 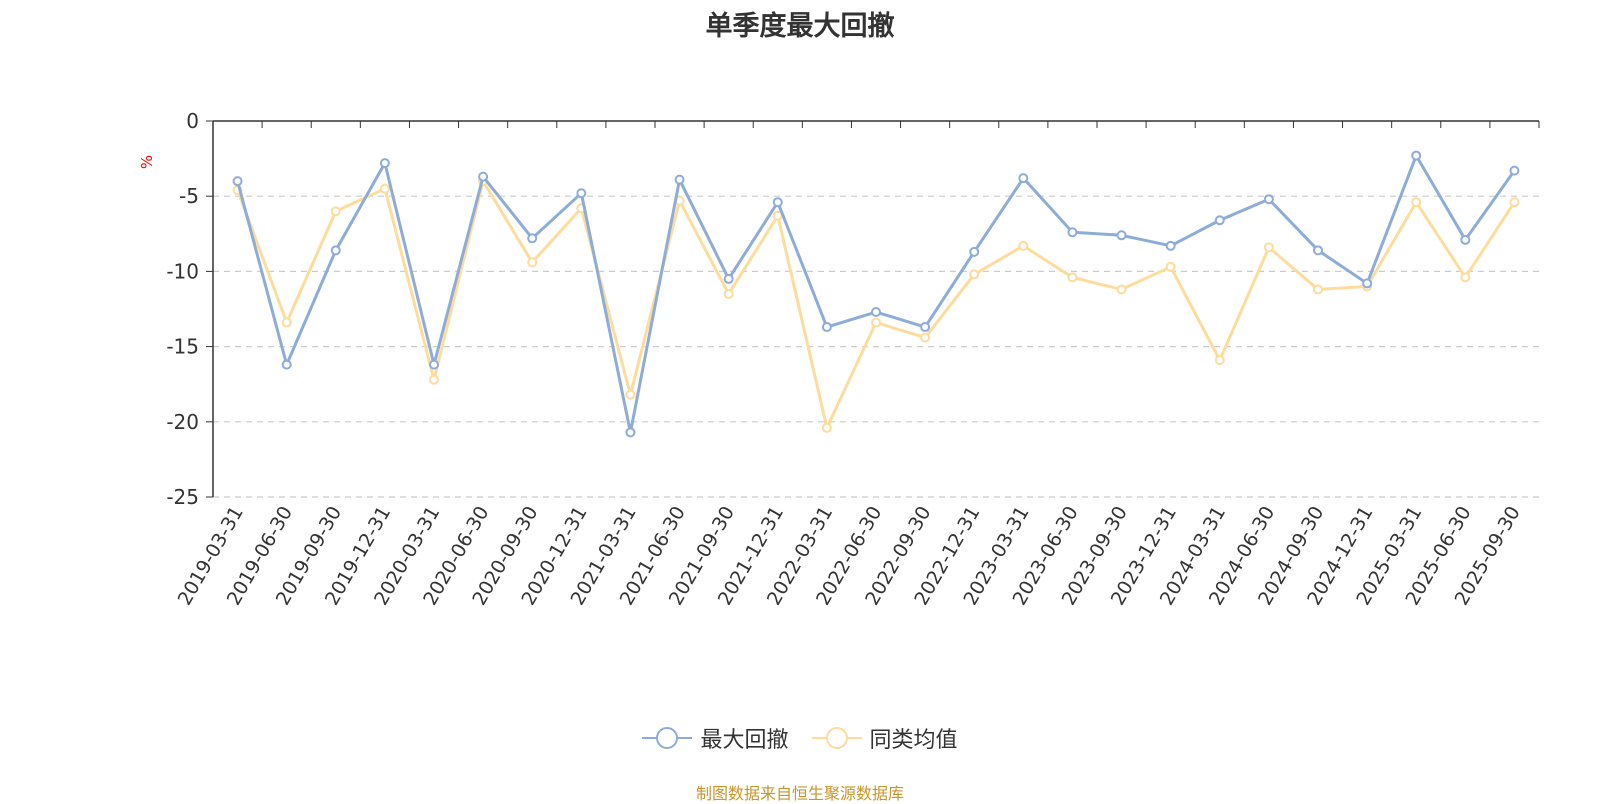 I want to click on legend-item-series-1: 同类均值, so click(x=884, y=738).